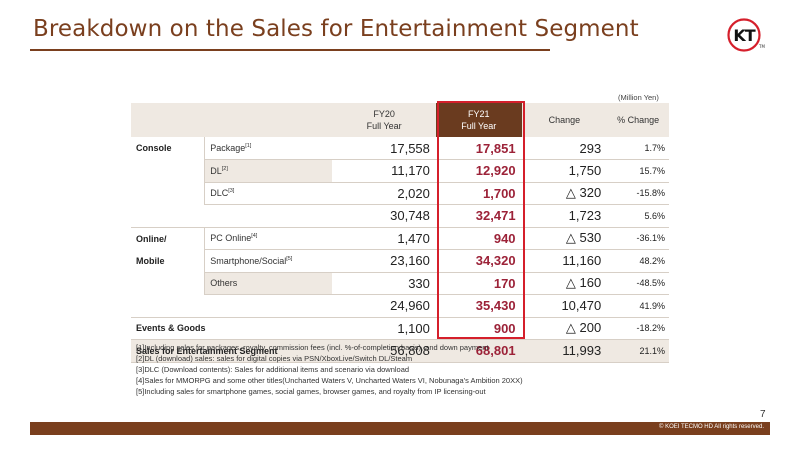  Describe the element at coordinates (254, 236) in the screenshot. I see `footnote-ref: [4]` at that location.